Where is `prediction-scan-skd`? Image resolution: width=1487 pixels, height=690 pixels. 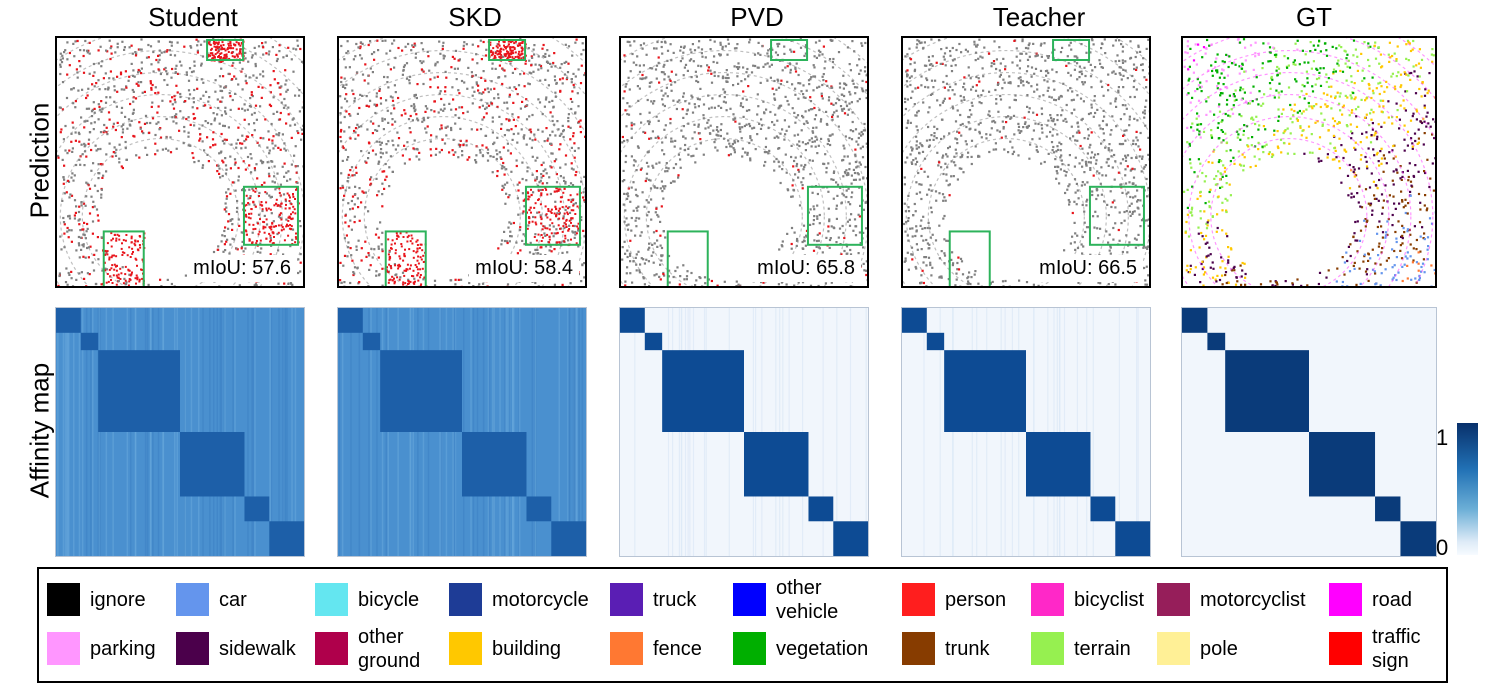 prediction-scan-skd is located at coordinates (462, 162).